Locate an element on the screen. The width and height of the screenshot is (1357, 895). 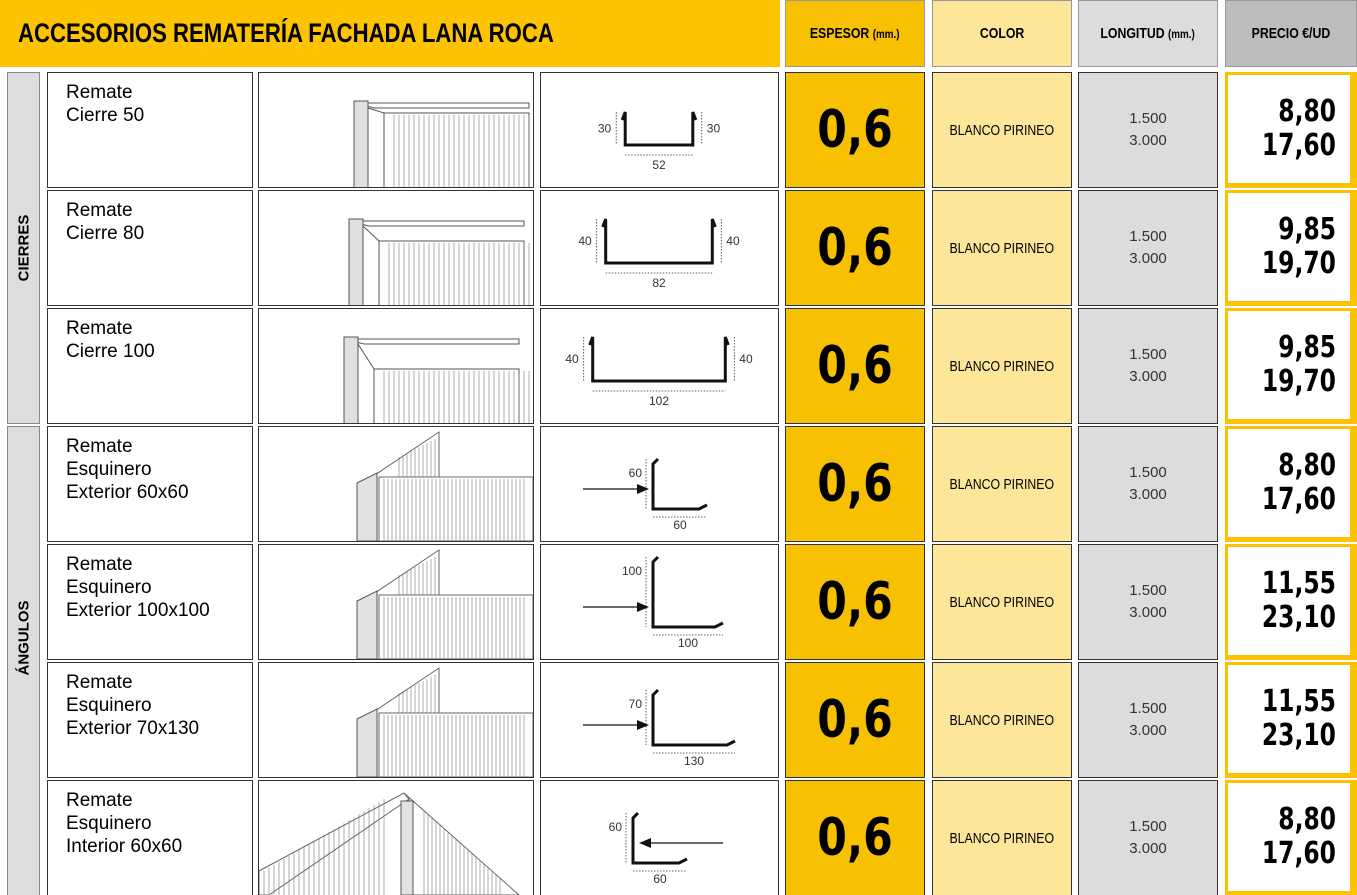
profile-drawing: 70 130 is located at coordinates (659, 728).